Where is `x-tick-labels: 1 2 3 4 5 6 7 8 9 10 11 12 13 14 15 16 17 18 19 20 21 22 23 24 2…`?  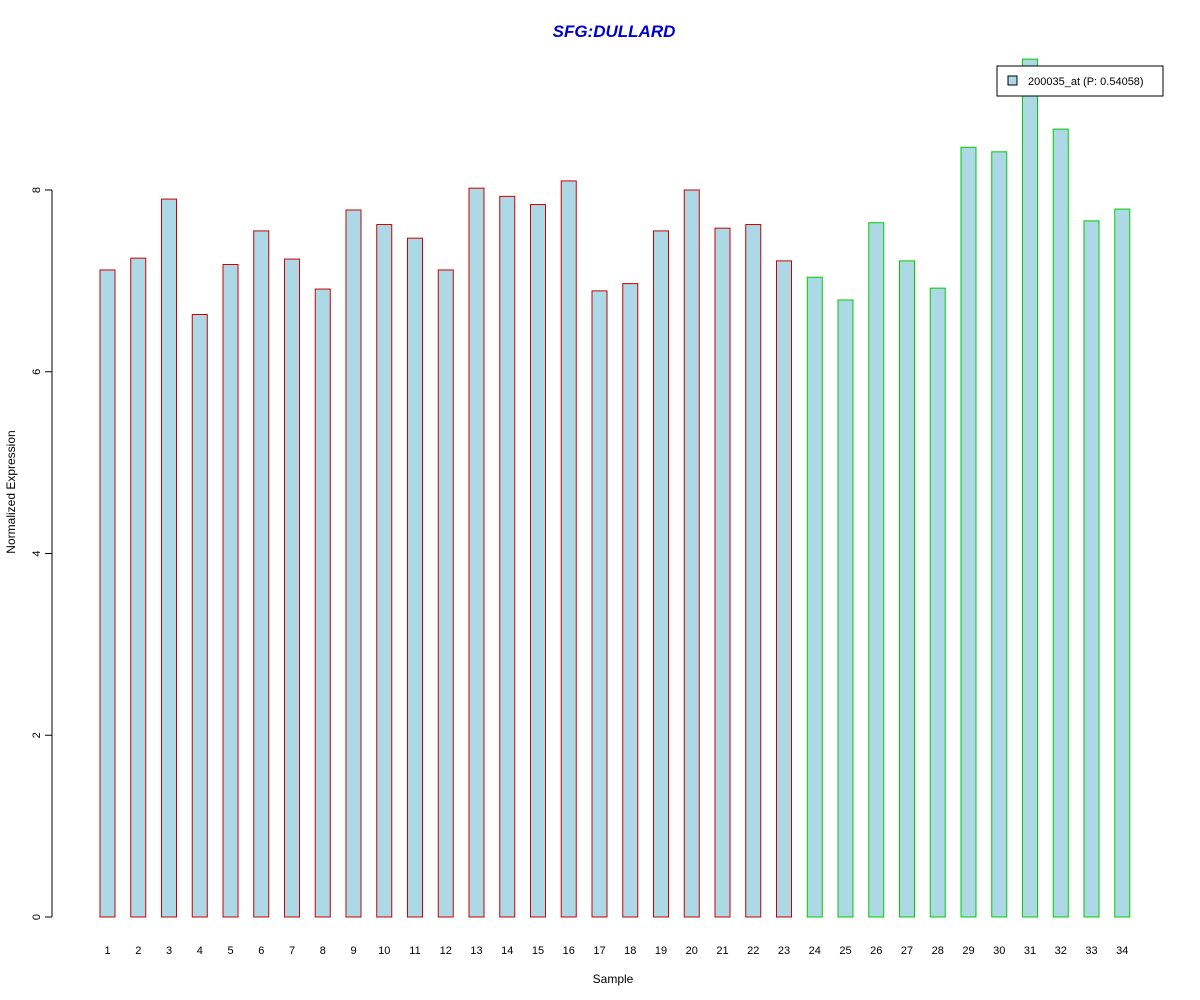
x-tick-labels: 1 2 3 4 5 6 7 8 9 10 11 12 13 14 15 16 17 18 19 20 21 22 23 24 2… is located at coordinates (616, 951).